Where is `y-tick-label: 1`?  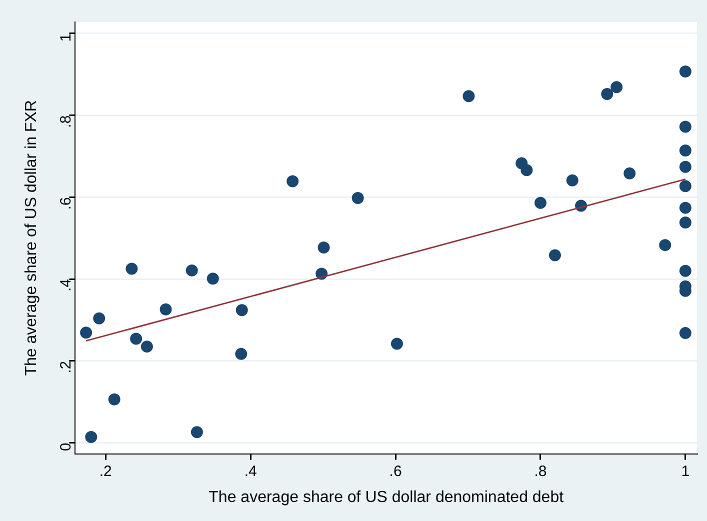 y-tick-label: 1 is located at coordinates (65, 37).